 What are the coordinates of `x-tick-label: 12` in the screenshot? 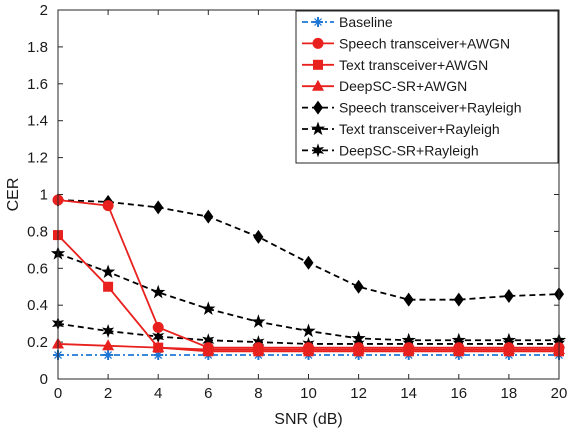 It's located at (358, 393).